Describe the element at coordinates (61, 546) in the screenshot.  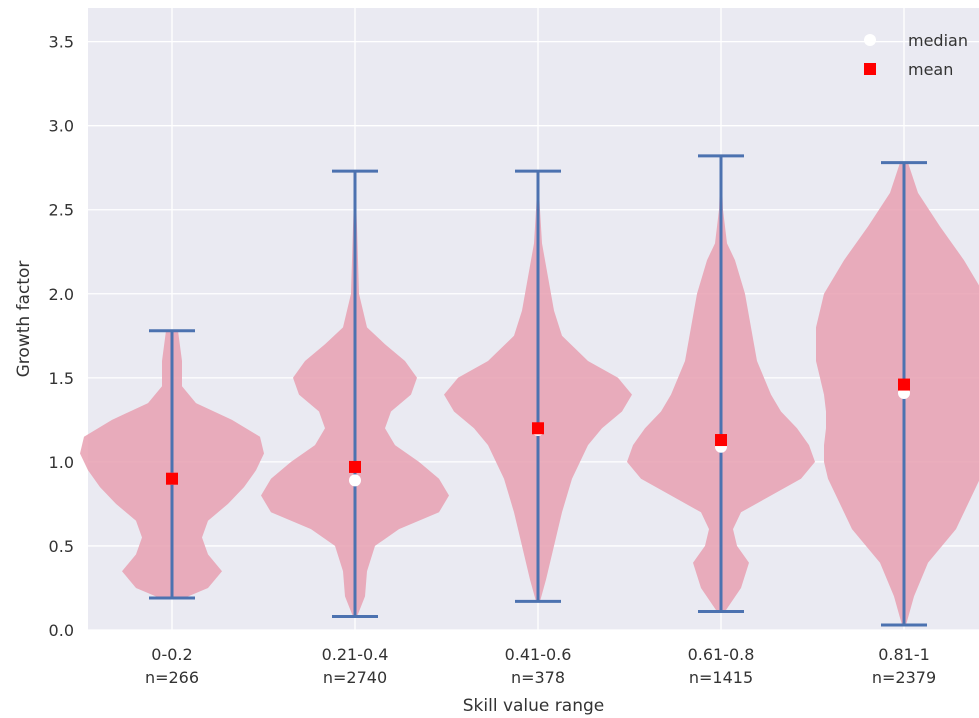
I see `y-tick-label: 0.5` at that location.